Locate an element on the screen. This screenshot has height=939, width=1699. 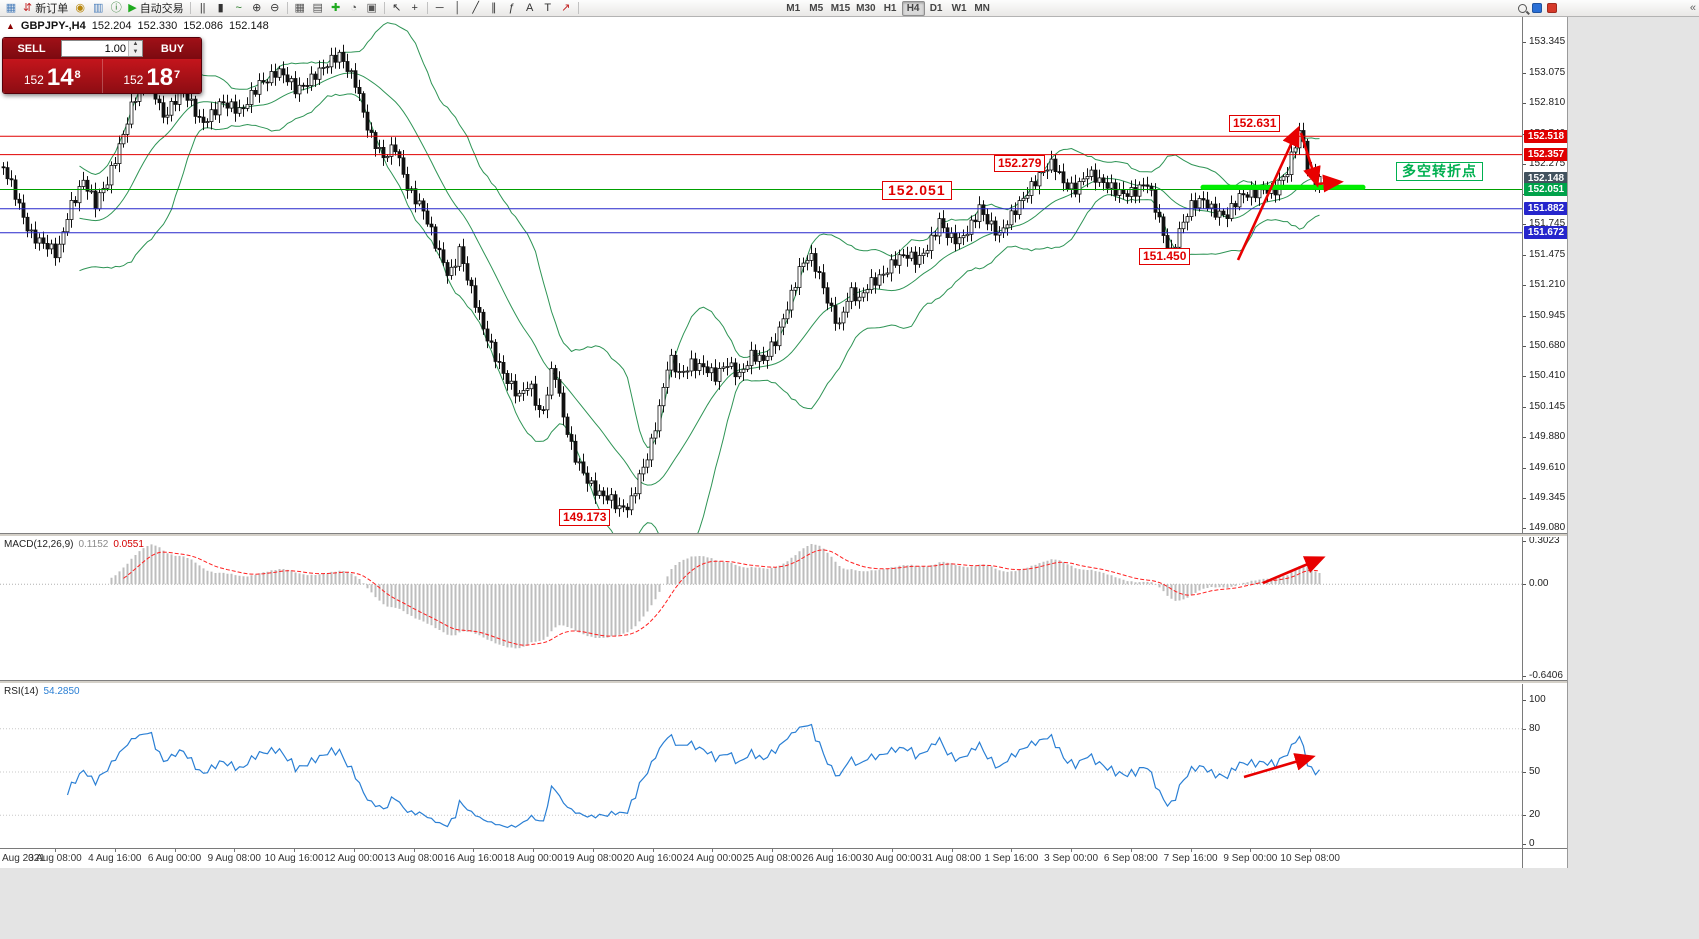
price-badge-152-518: 152.518 is located at coordinates (1545, 136).